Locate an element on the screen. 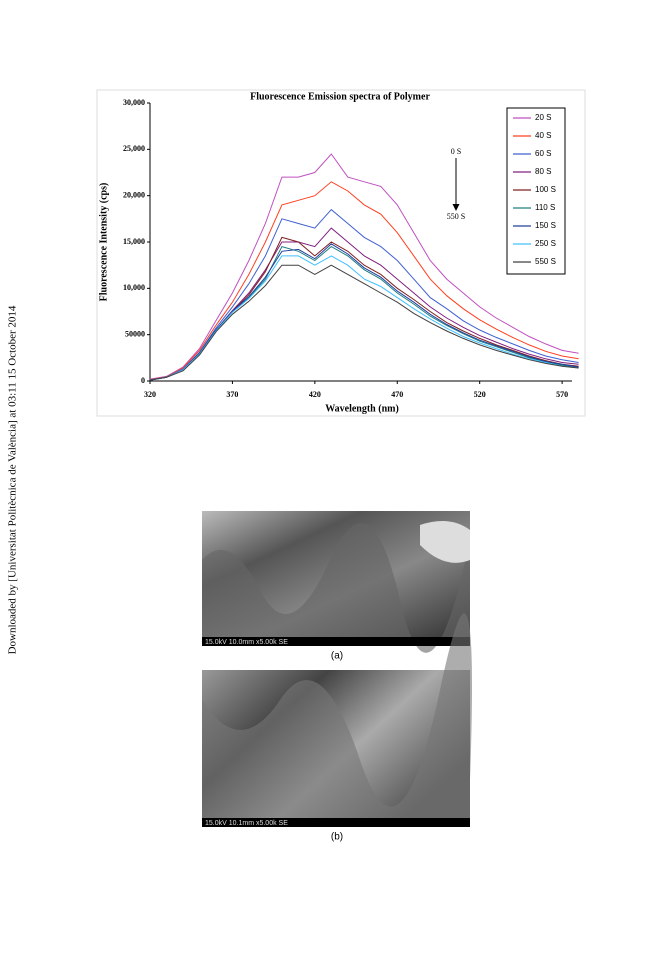  figure-b: 15.0kV 10.1mm x5.00k SE (b) is located at coordinates (337, 728).